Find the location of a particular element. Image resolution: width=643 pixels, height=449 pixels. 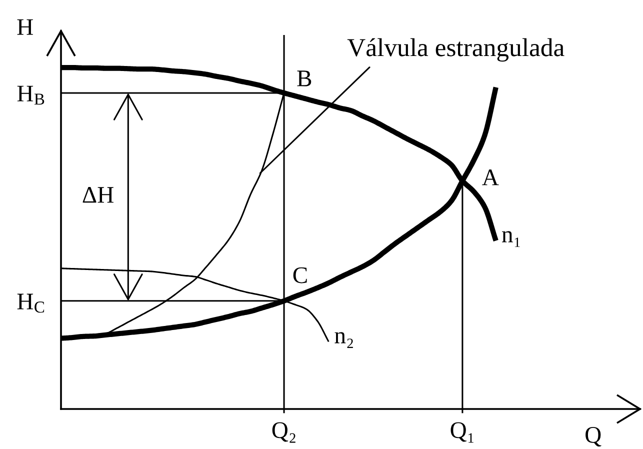

annotation: Válvula estrangulada is located at coordinates (455, 50).